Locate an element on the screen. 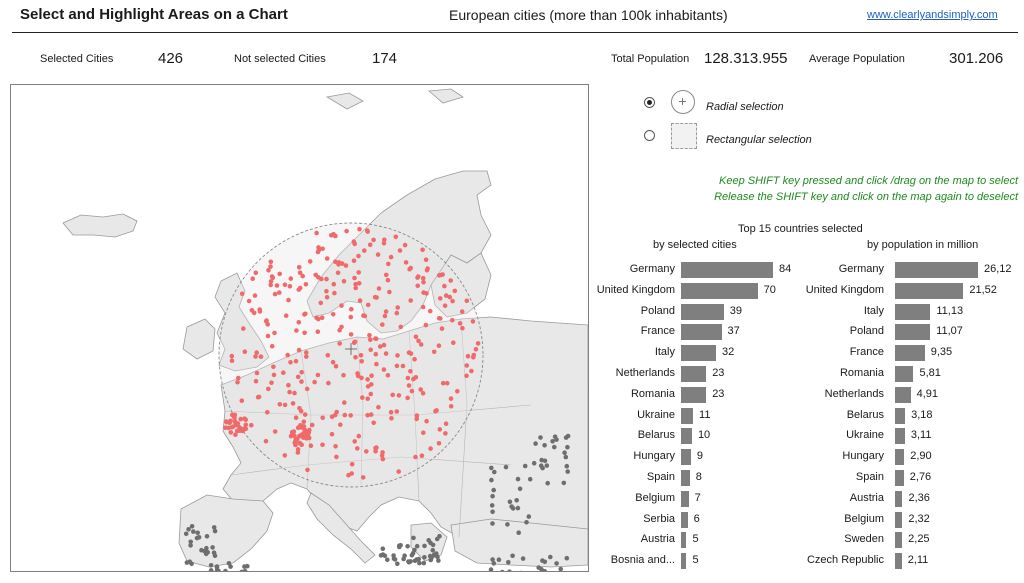 The height and width of the screenshot is (583, 1024). average-population-value: 301.206 is located at coordinates (976, 58).